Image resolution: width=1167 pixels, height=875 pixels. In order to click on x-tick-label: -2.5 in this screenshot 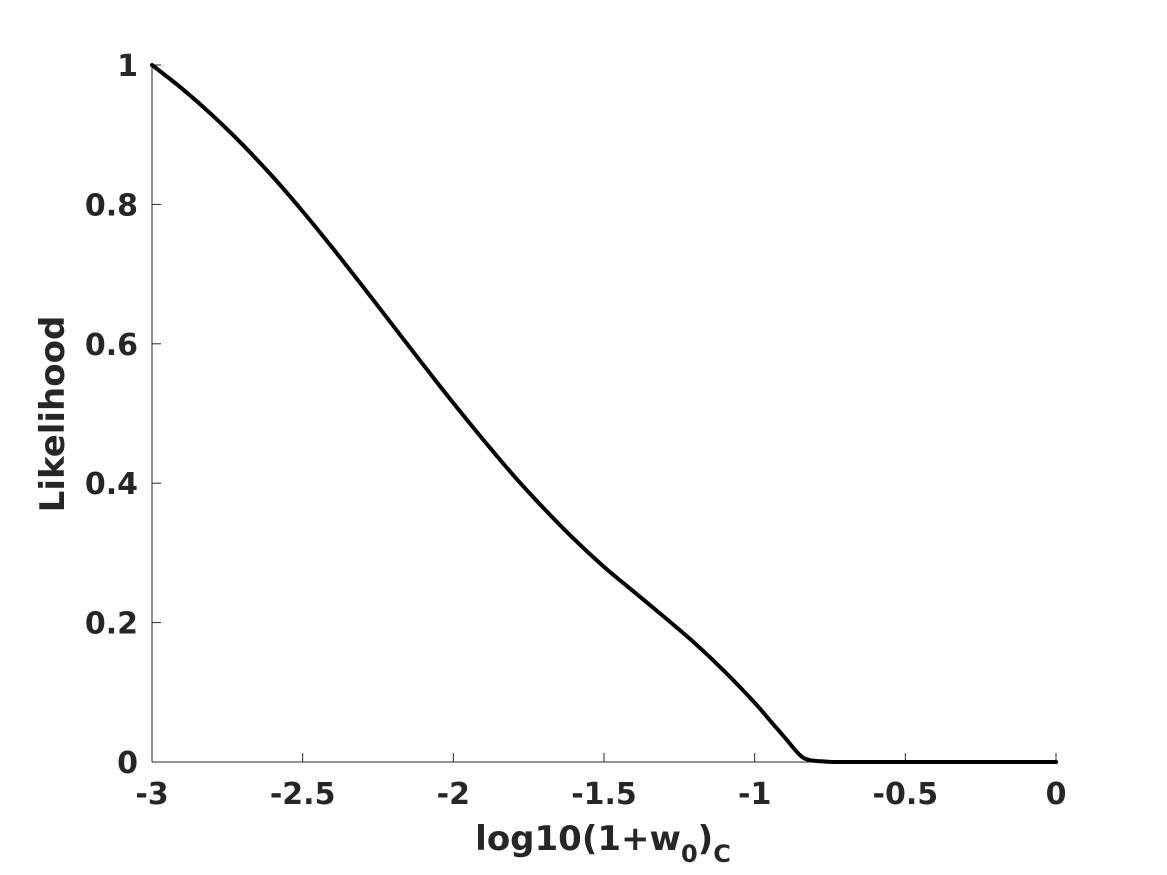, I will do `click(303, 794)`.